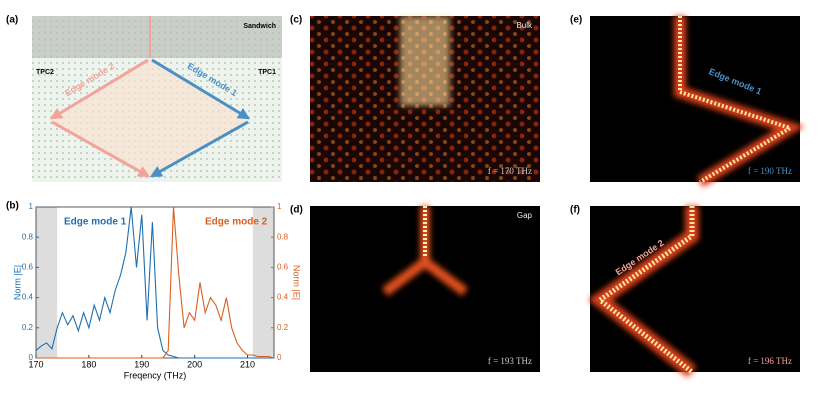 The image size is (831, 393). What do you see at coordinates (155, 375) in the screenshot?
I see `x-axis-label: Freqency (THz)` at bounding box center [155, 375].